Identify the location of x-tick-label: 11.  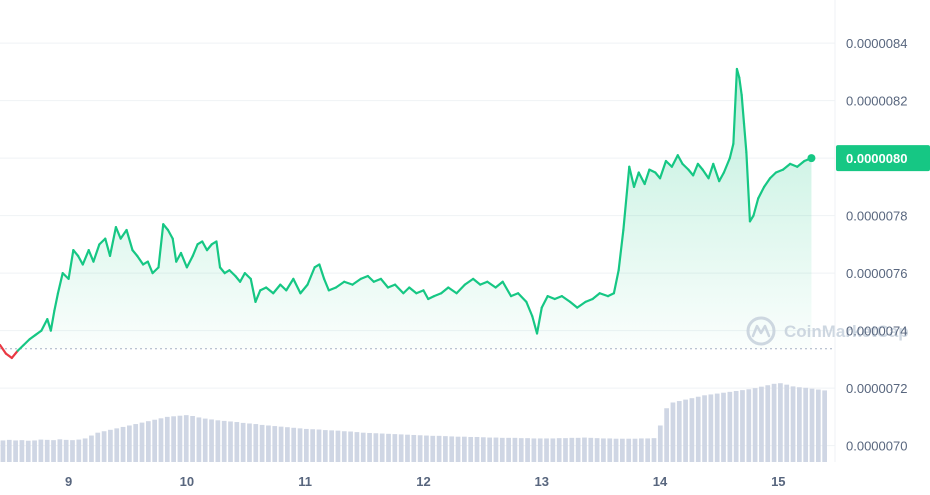
(305, 481).